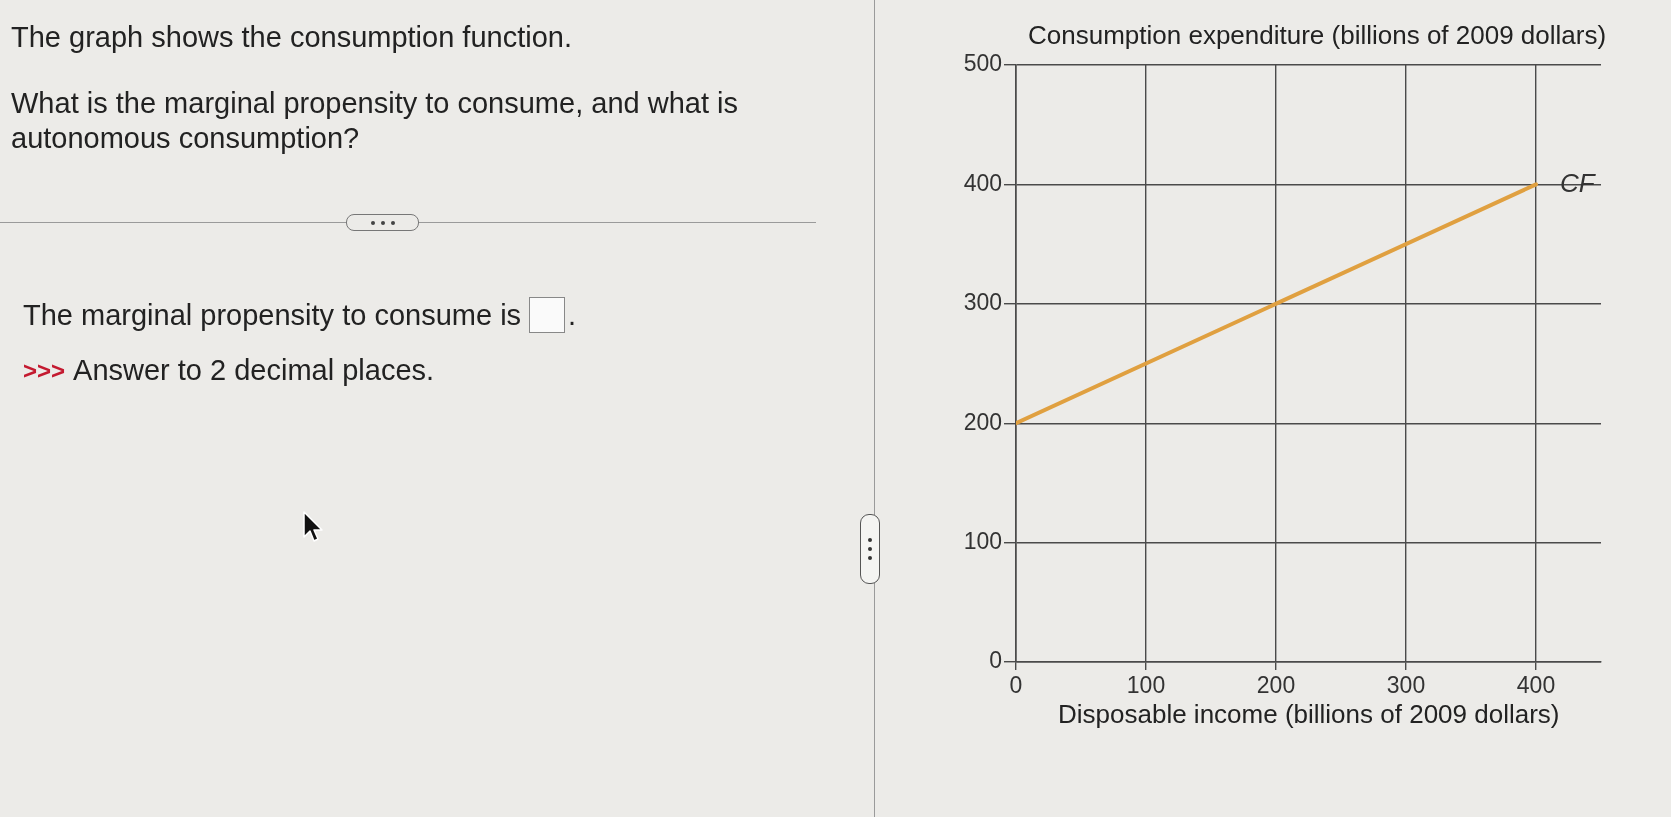 This screenshot has height=817, width=1671. Describe the element at coordinates (995, 660) in the screenshot. I see `y-tick-label: 0` at that location.